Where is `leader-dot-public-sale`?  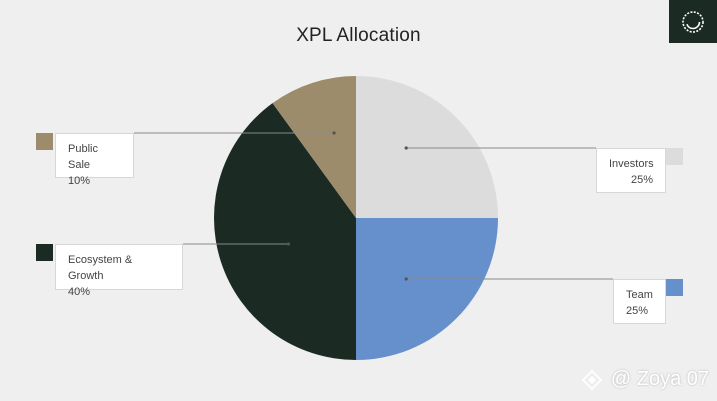 leader-dot-public-sale is located at coordinates (334, 133).